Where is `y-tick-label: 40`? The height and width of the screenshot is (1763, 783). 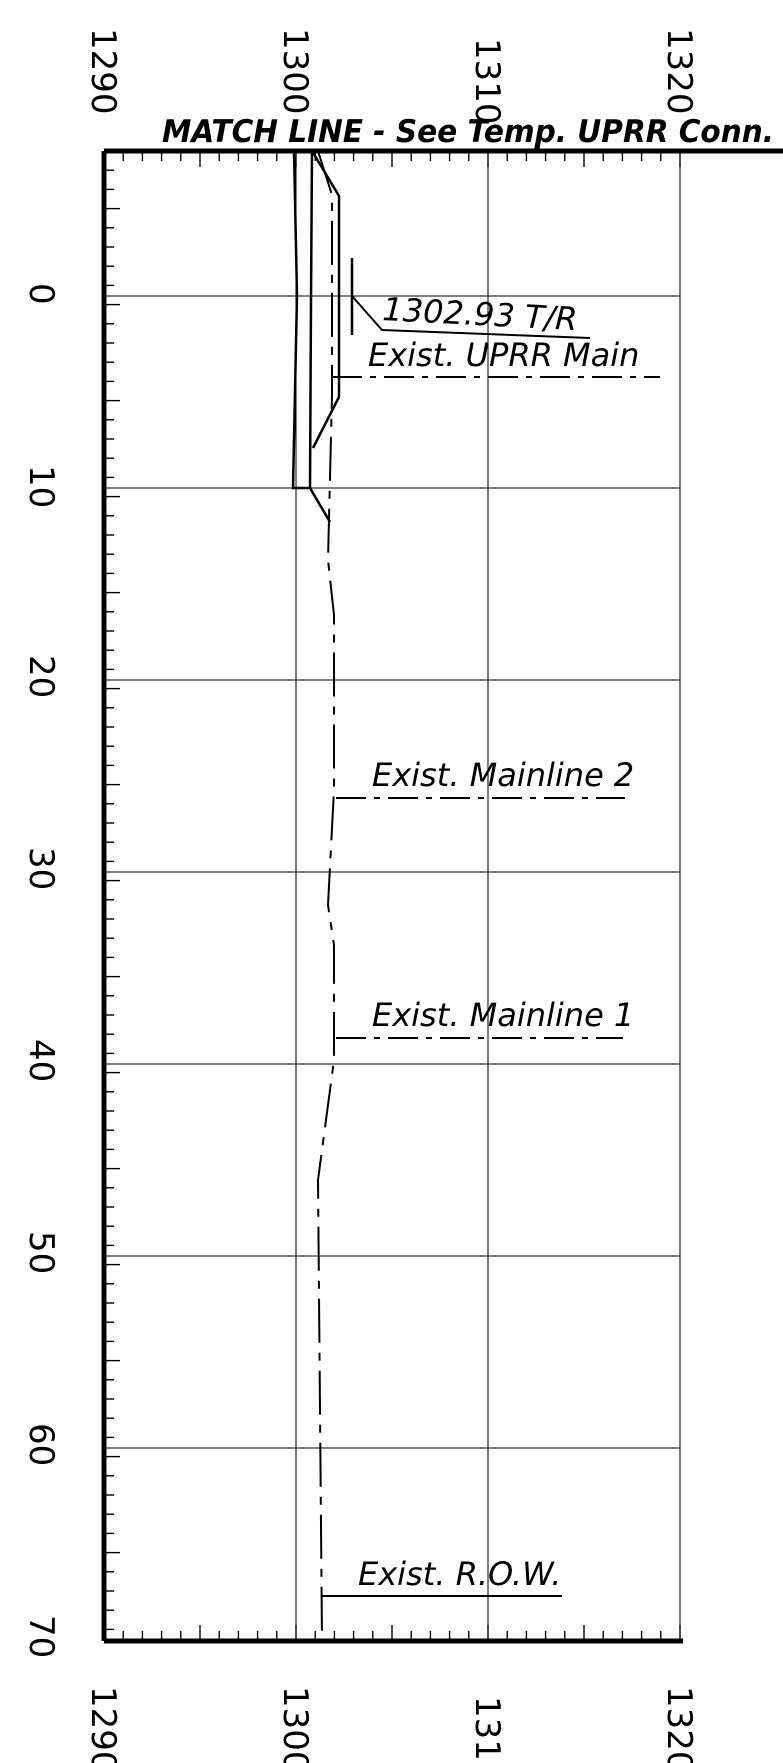
y-tick-label: 40 is located at coordinates (41, 1060).